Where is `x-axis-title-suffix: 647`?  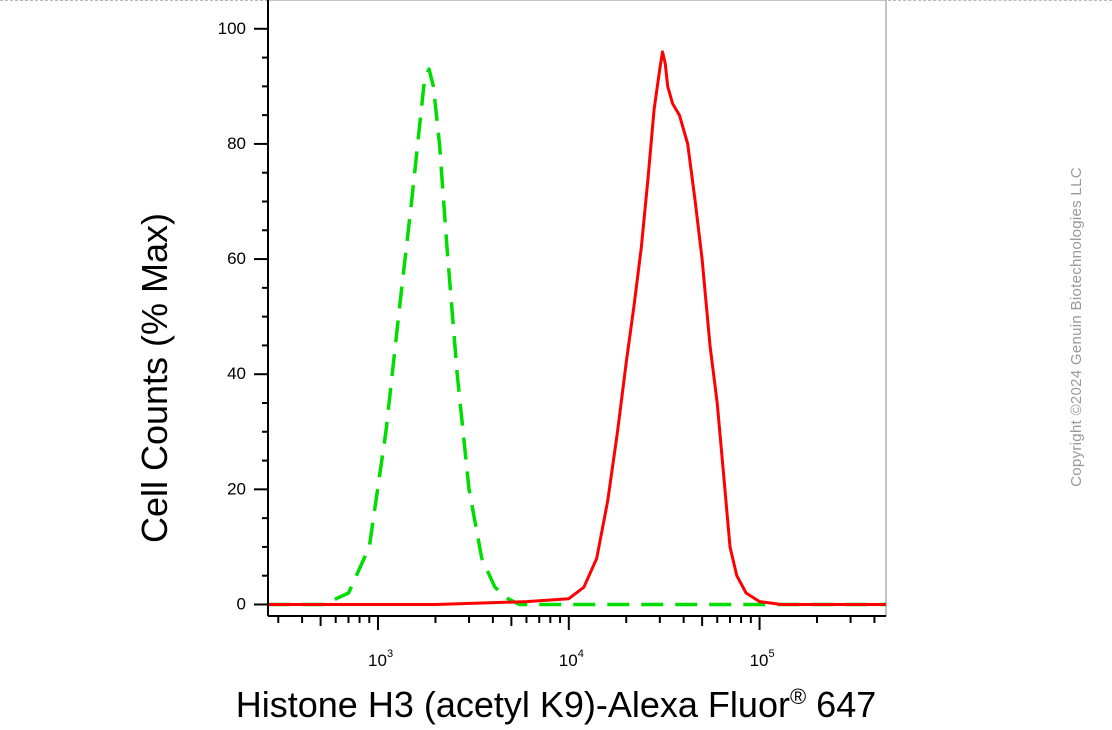
x-axis-title-suffix: 647 is located at coordinates (841, 704).